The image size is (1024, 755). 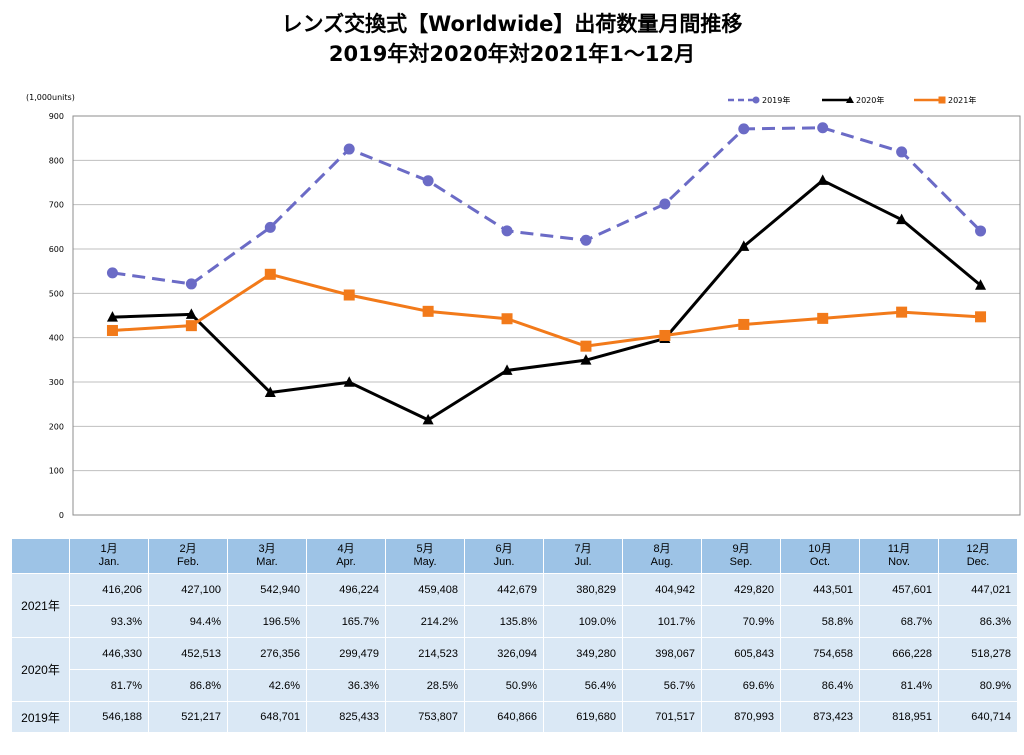 What do you see at coordinates (583, 562) in the screenshot?
I see `month-en: Jul.` at bounding box center [583, 562].